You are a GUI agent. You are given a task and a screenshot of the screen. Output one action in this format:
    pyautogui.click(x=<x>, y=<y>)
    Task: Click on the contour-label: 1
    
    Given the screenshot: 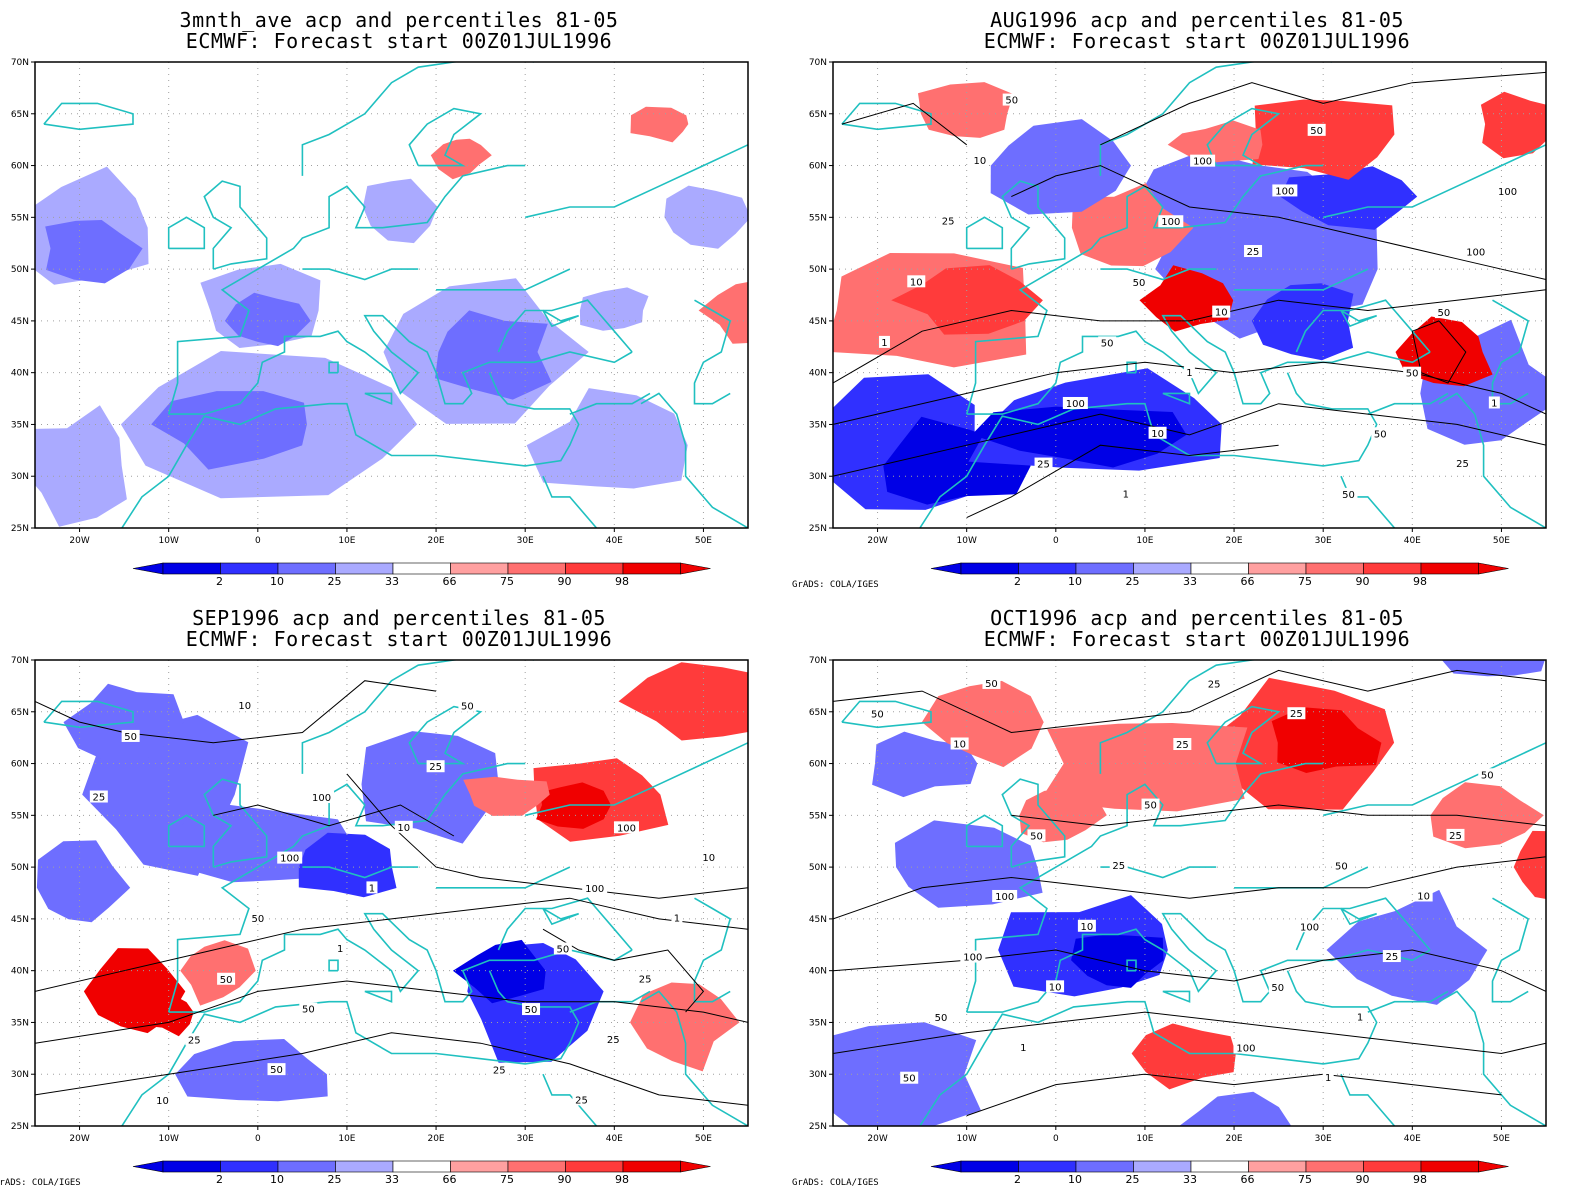 What is the action you would take?
    pyautogui.click(x=1494, y=403)
    